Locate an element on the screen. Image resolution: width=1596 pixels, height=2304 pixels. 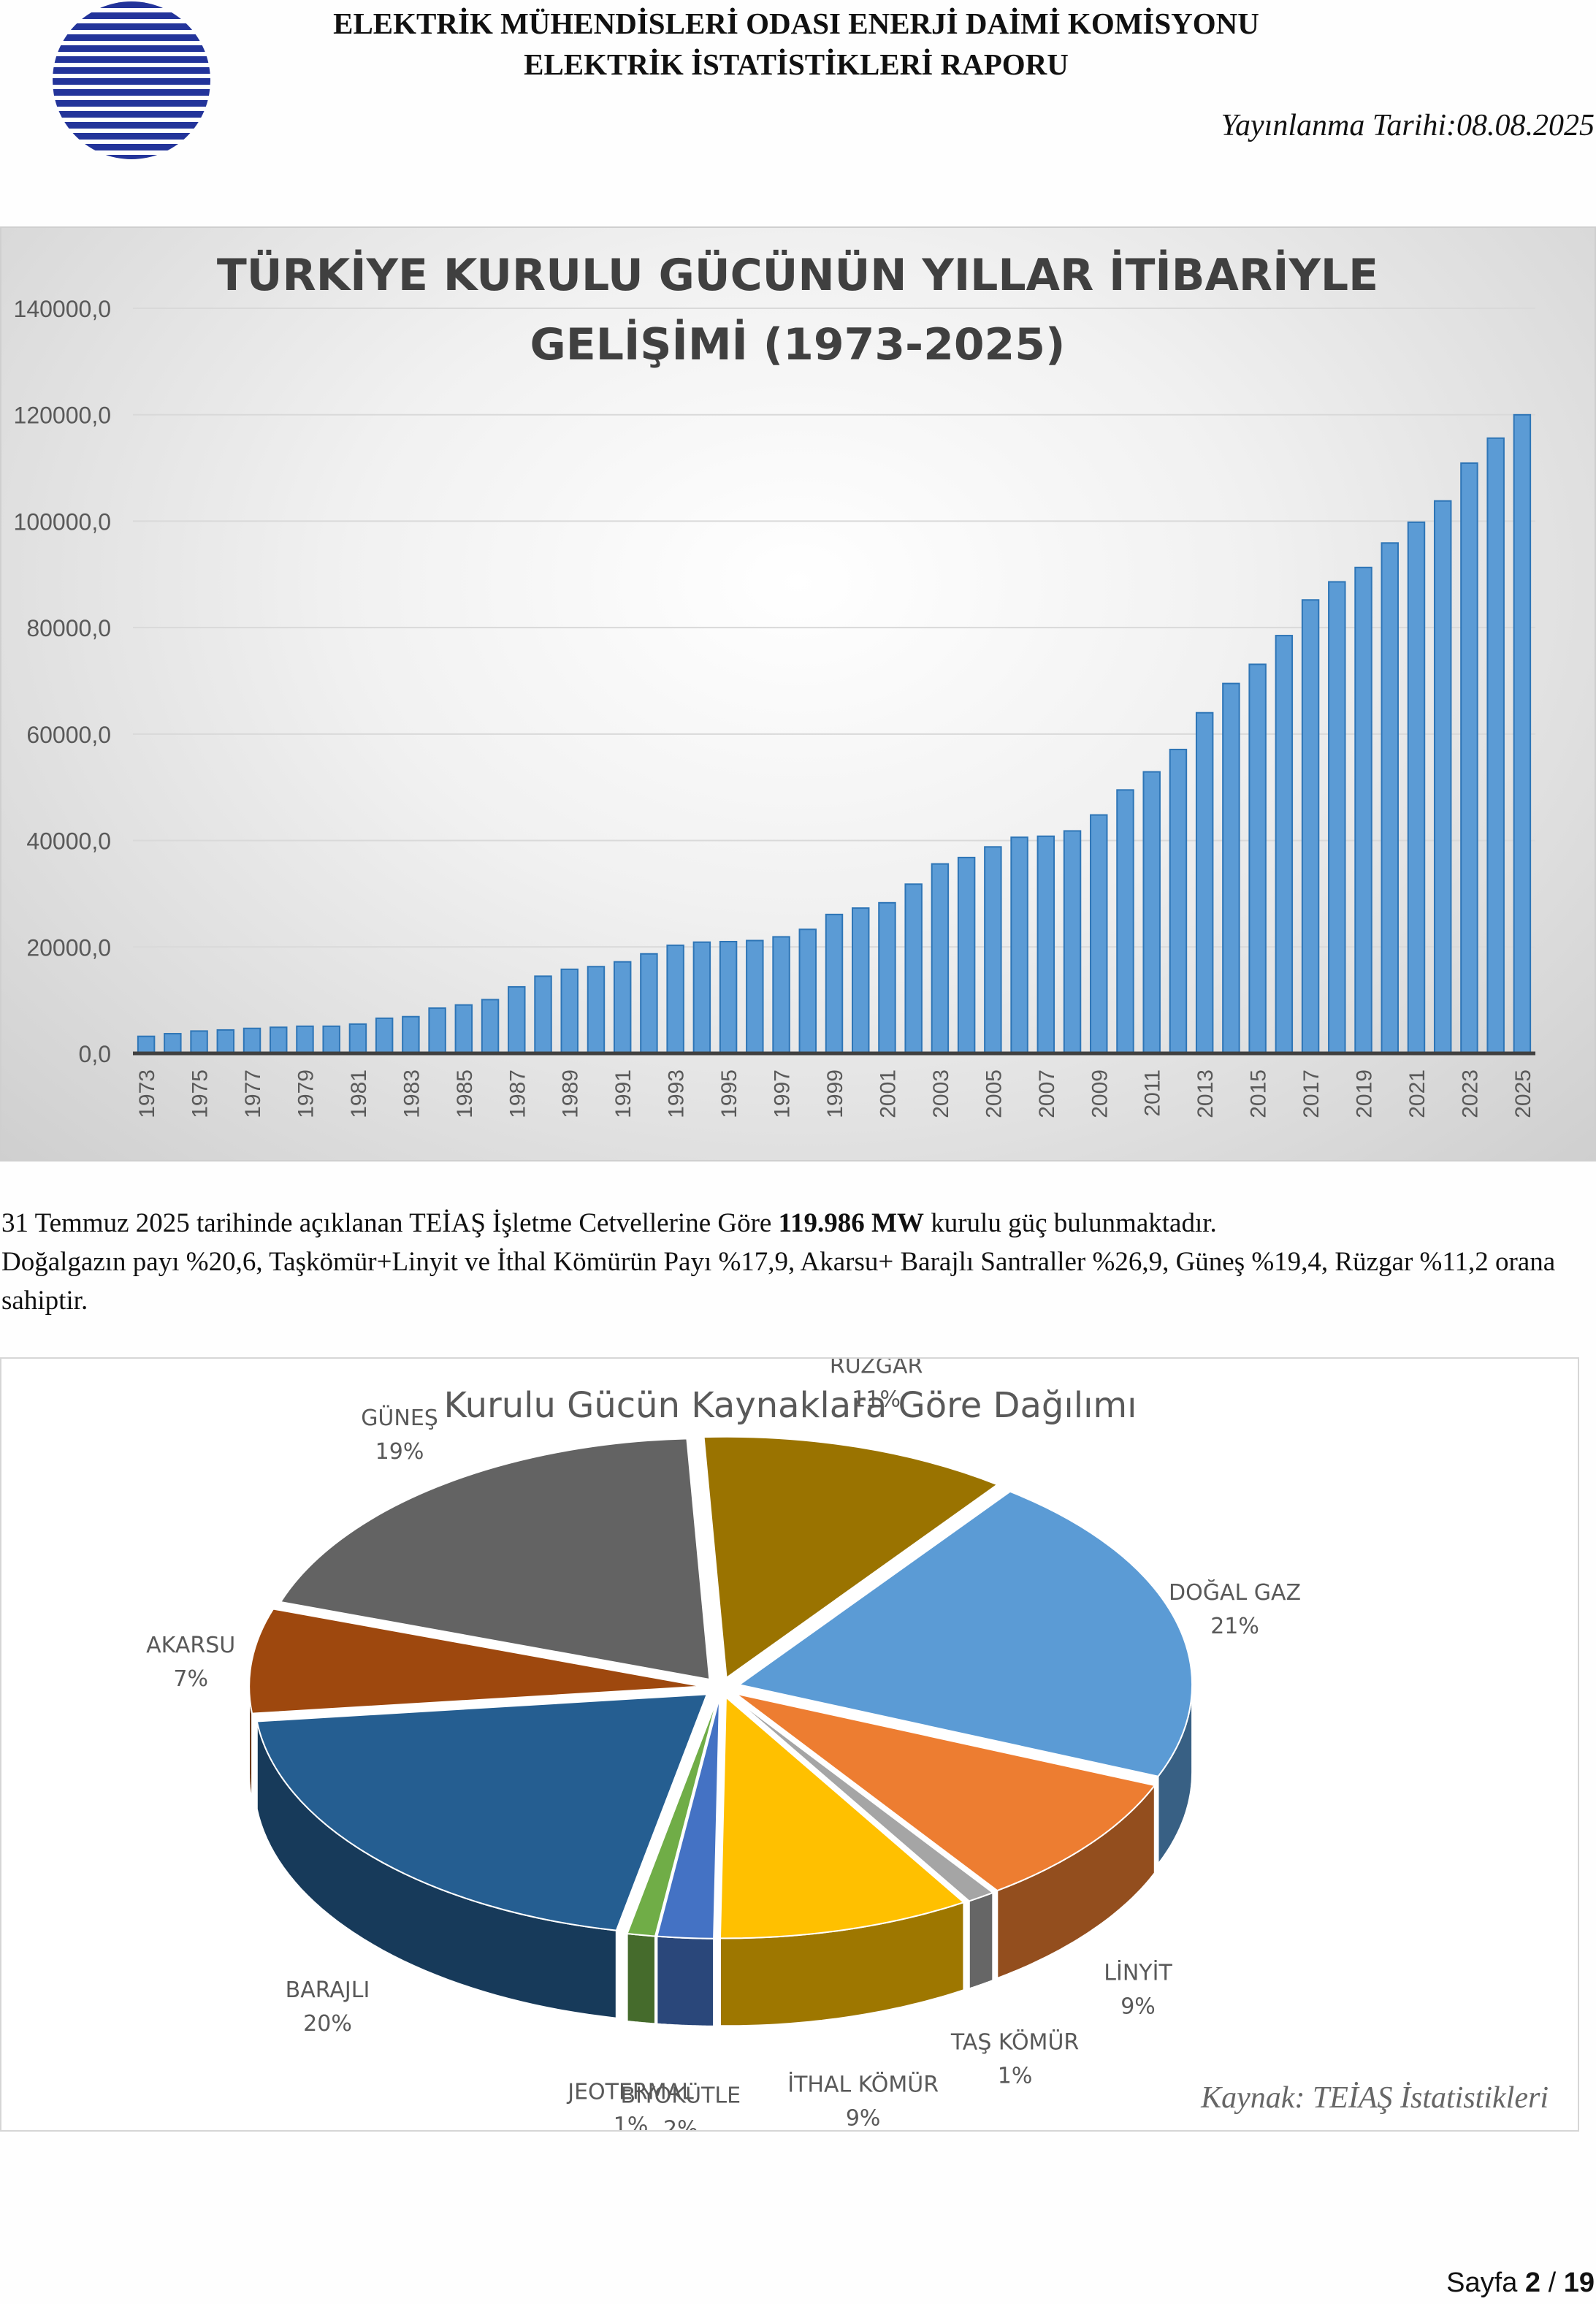
x-tick-label: 1985 is located at coordinates (465, 1093).